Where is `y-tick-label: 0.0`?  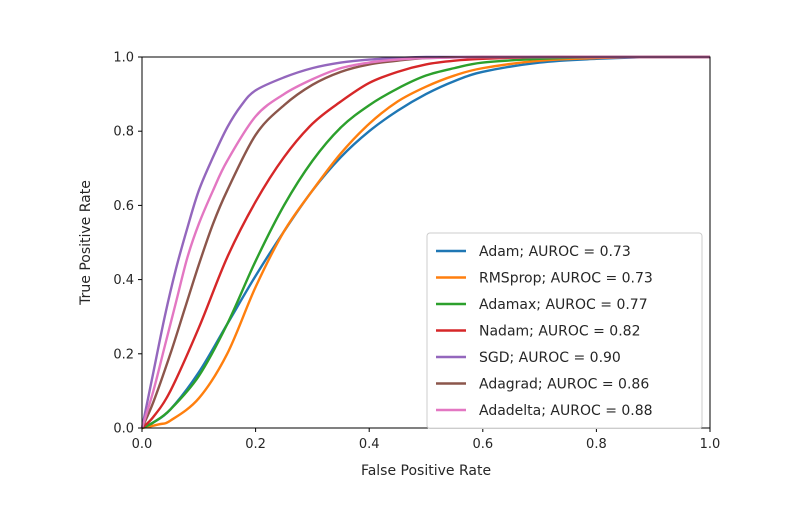 y-tick-label: 0.0 is located at coordinates (123, 429).